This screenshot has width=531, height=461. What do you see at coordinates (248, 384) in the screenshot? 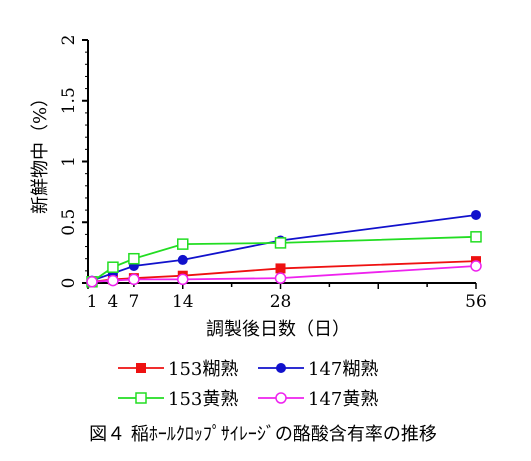
I see `legend: 153糊熟 147糊熟 153黄熟 147黄熟` at bounding box center [248, 384].